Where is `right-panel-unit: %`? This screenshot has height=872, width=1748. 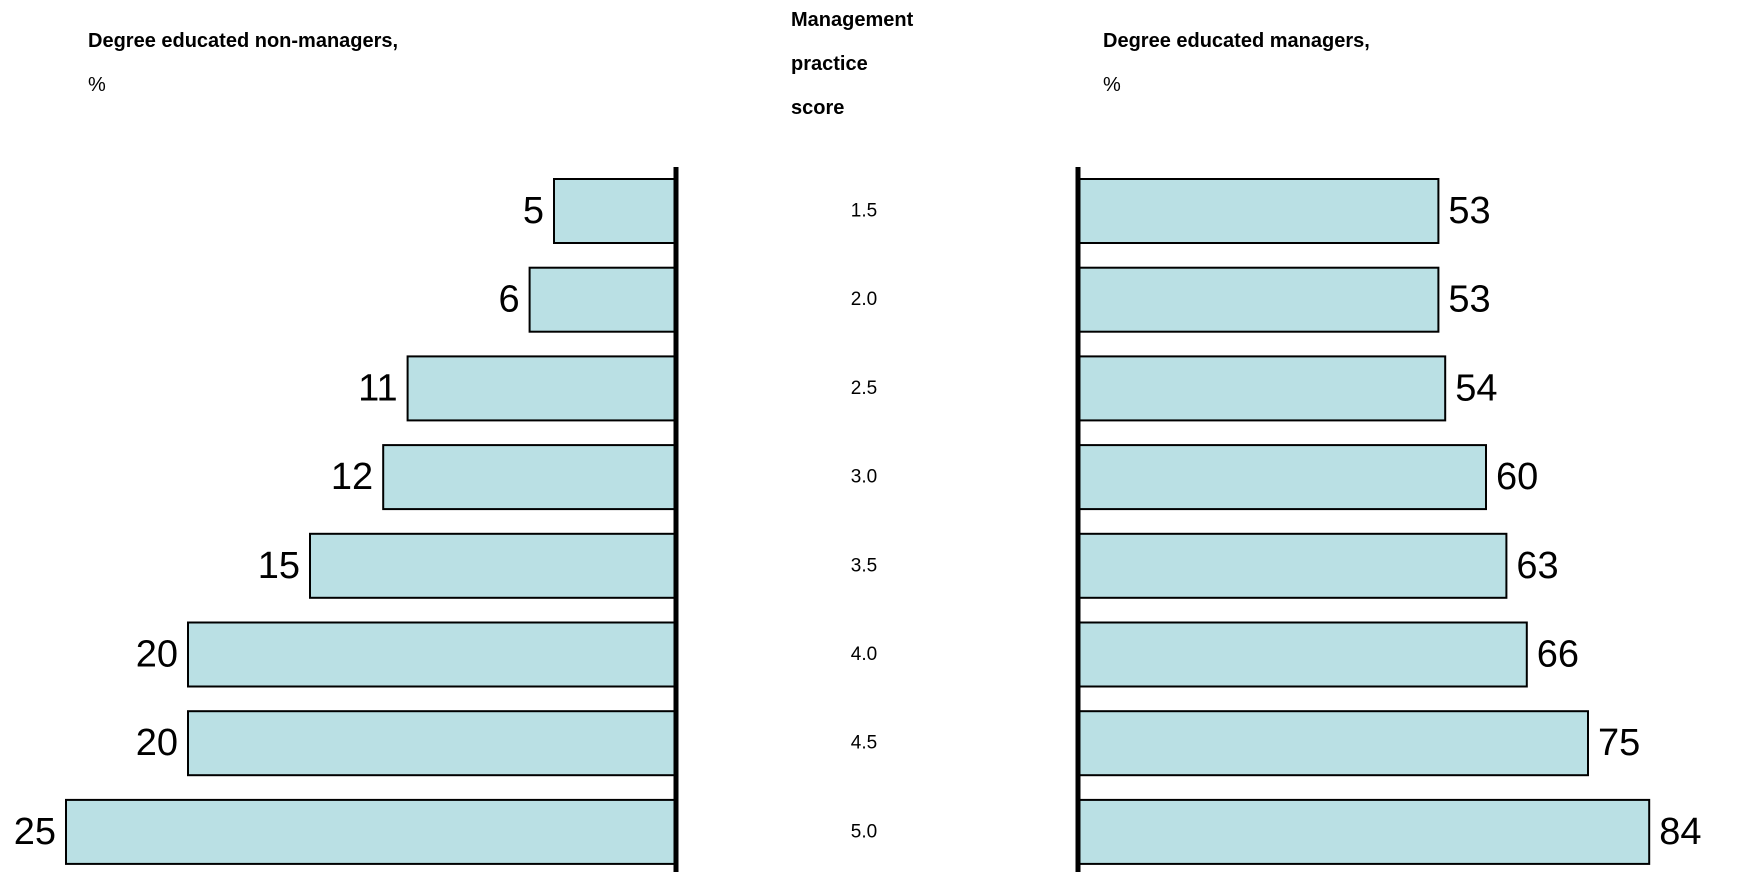 right-panel-unit: % is located at coordinates (1112, 85).